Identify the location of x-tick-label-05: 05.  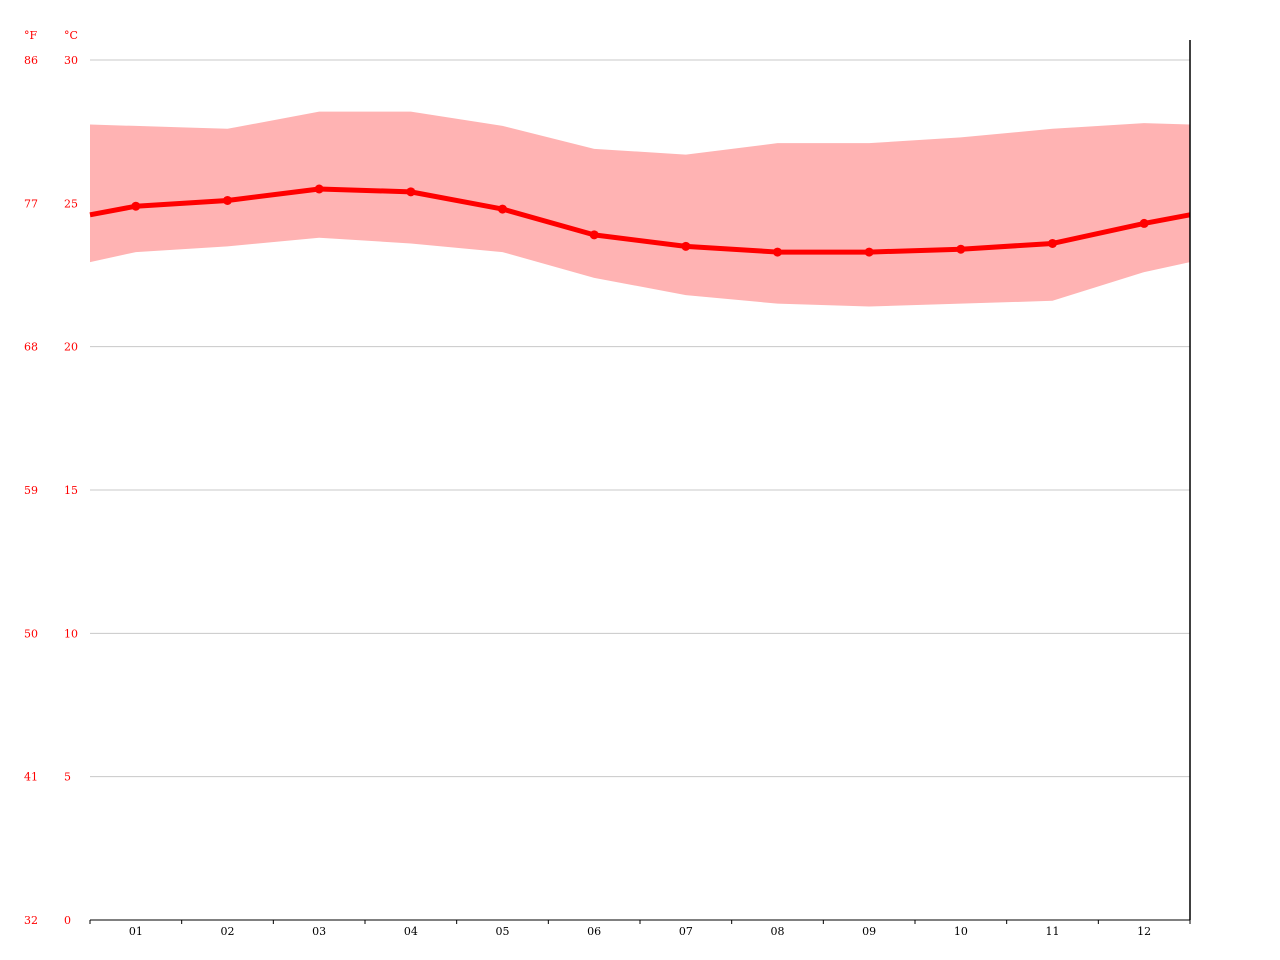
(503, 931).